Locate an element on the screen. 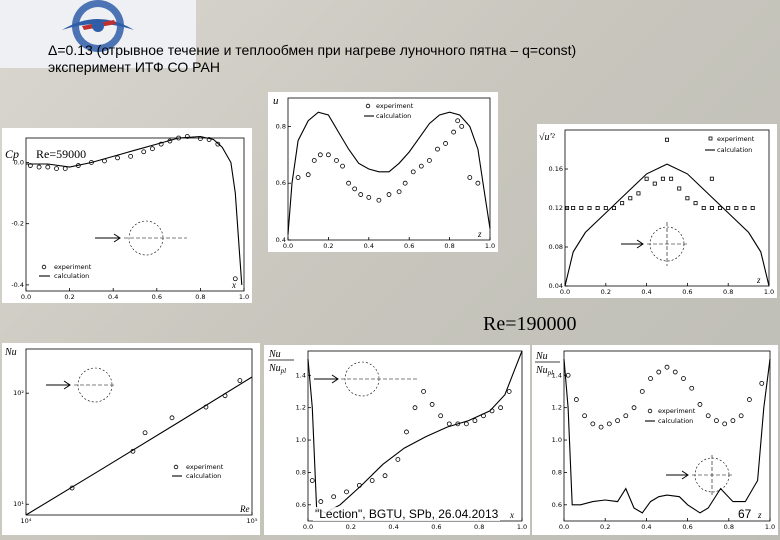 Image resolution: width=780 pixels, height=540 pixels. urms-ylabel: √u'² is located at coordinates (547, 137).